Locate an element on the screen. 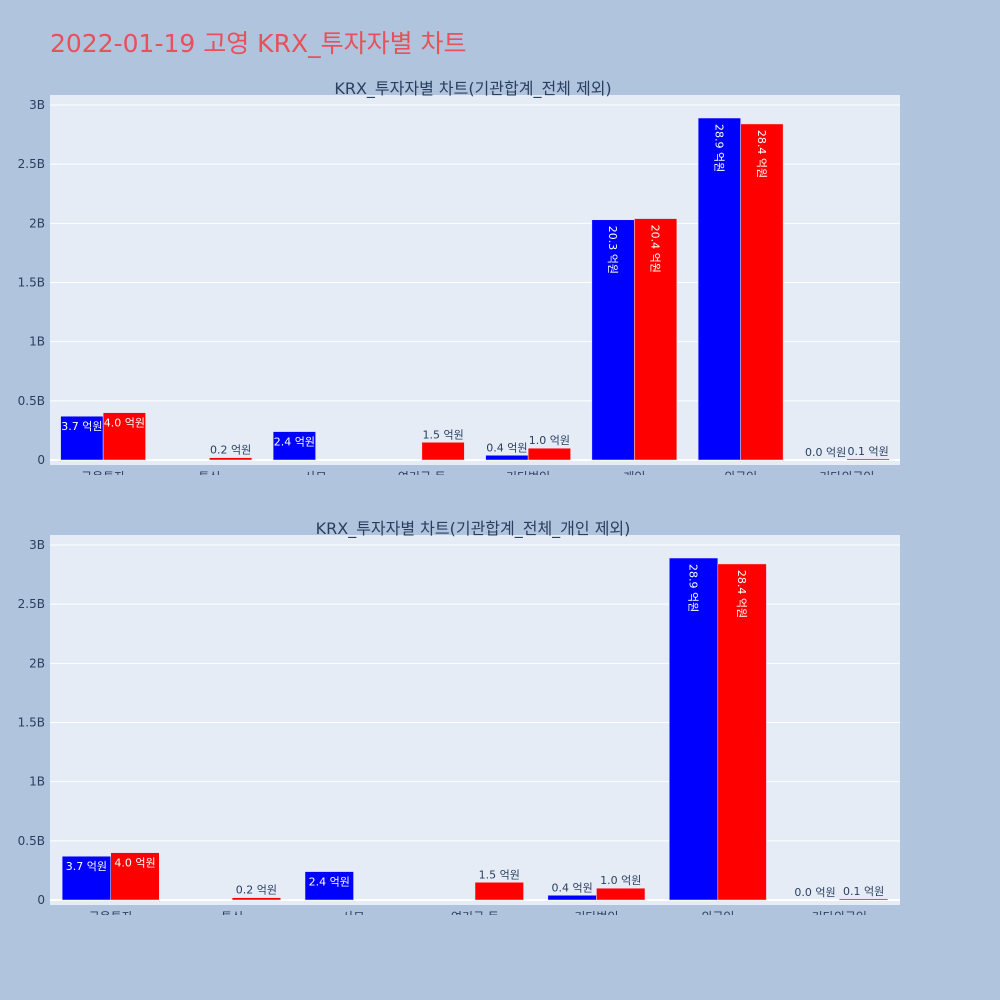  data-label: 20.4 억원 is located at coordinates (655, 249).